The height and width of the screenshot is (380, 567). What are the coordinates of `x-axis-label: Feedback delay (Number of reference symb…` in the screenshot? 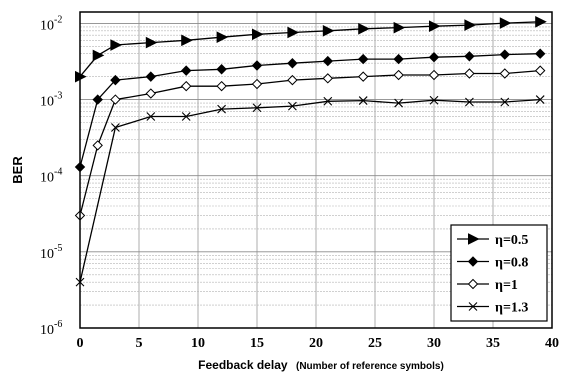 It's located at (321, 364).